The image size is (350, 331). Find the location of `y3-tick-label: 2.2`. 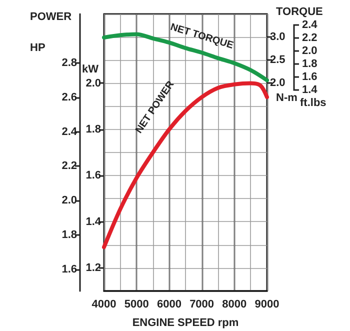

y3-tick-label: 2.2 is located at coordinates (69, 166).